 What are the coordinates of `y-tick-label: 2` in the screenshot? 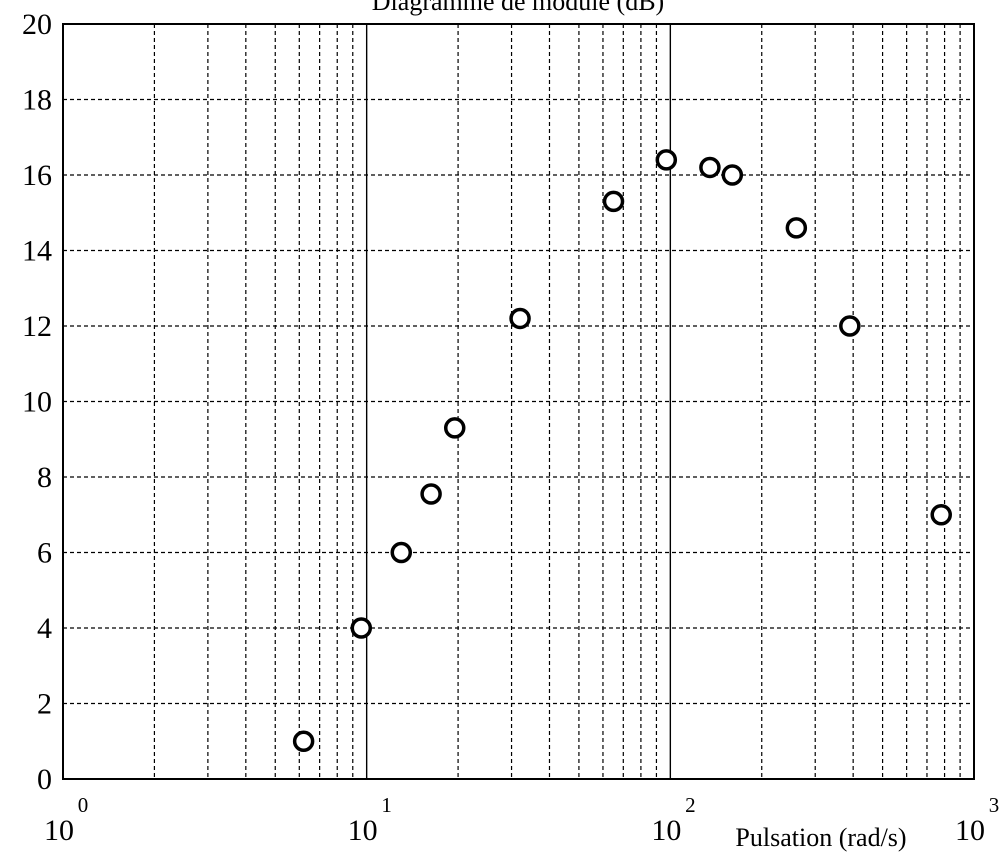 It's located at (44, 704).